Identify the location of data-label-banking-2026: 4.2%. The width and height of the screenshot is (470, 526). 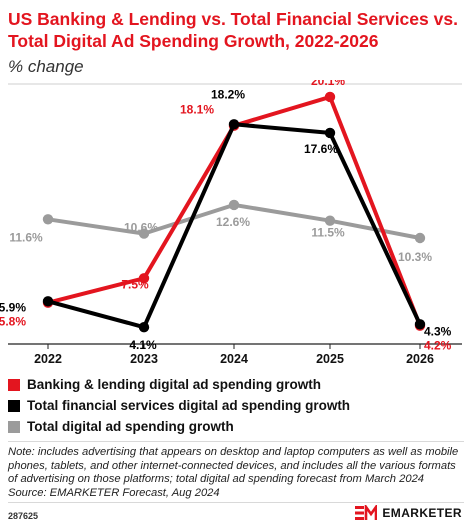
(438, 346).